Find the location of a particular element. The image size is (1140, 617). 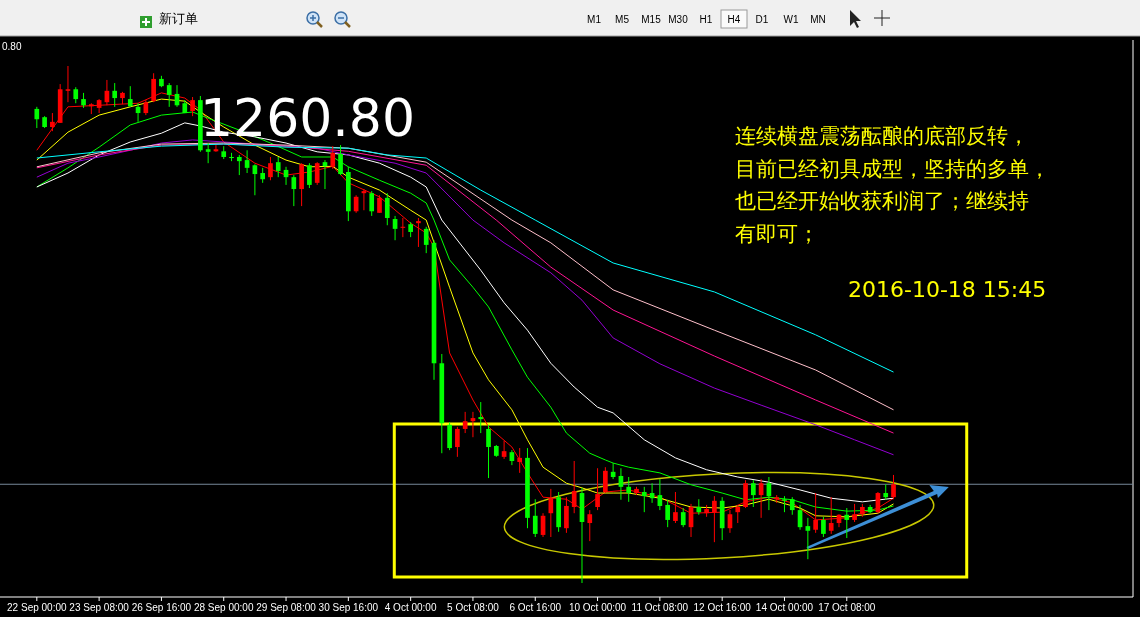

x-tick-label: 28 Sep 00:00 is located at coordinates (223, 607).